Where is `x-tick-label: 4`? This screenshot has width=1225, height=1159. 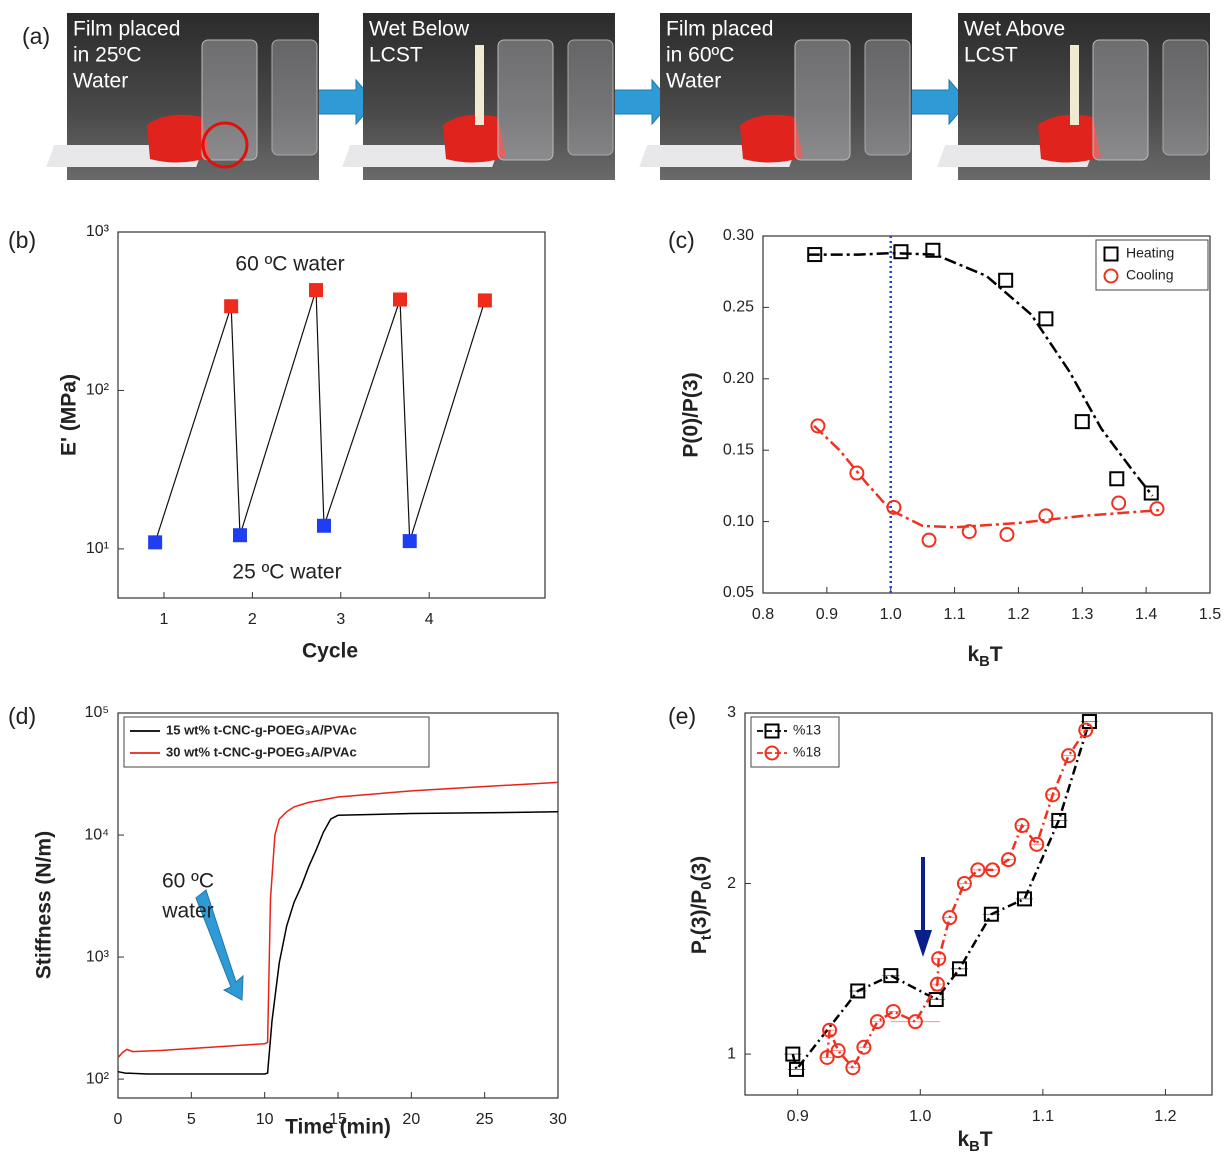 x-tick-label: 4 is located at coordinates (429, 619).